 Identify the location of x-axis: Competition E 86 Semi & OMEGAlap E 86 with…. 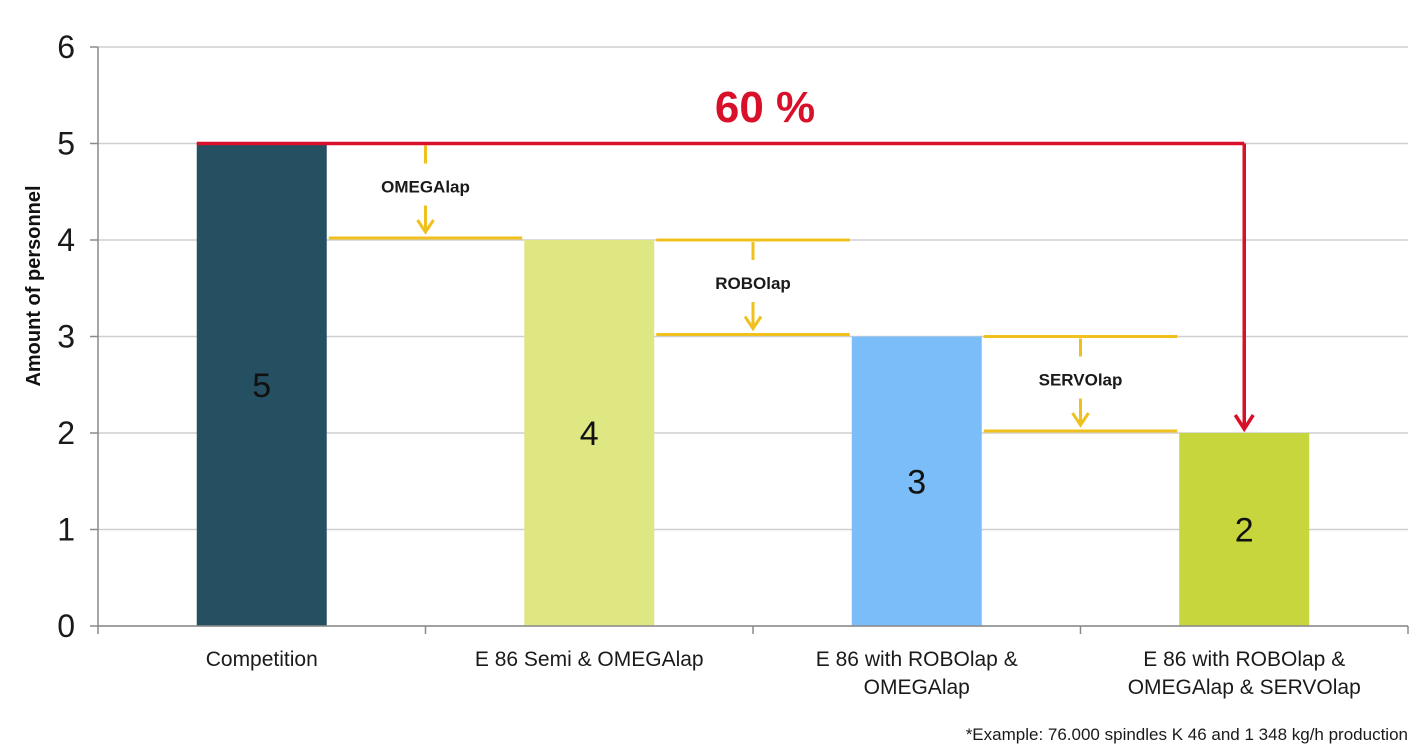
(753, 662).